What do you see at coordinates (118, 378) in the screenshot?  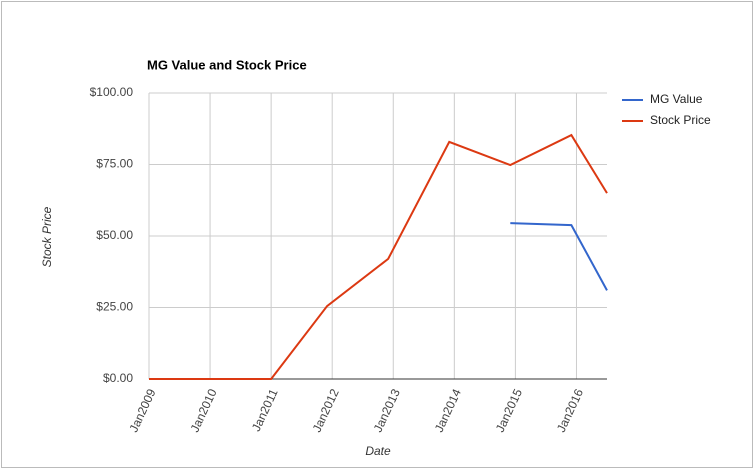 I see `y-tick-label: $0.00` at bounding box center [118, 378].